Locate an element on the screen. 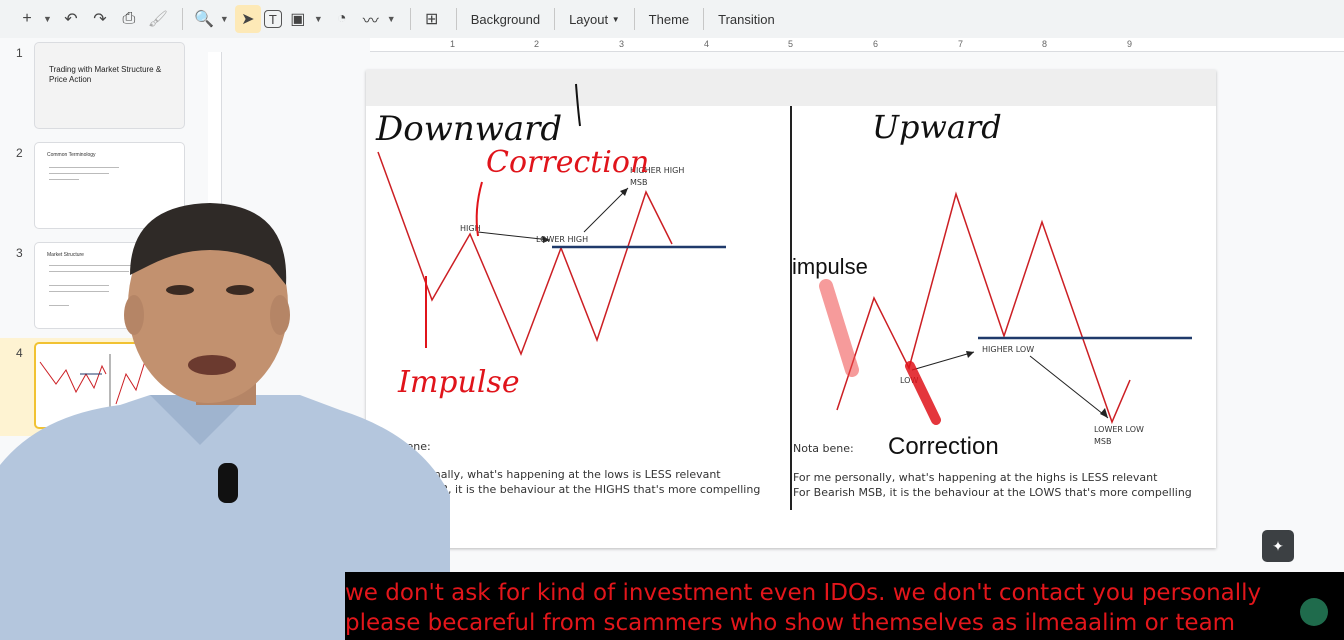  ruler-tick: 3 is located at coordinates (622, 44).